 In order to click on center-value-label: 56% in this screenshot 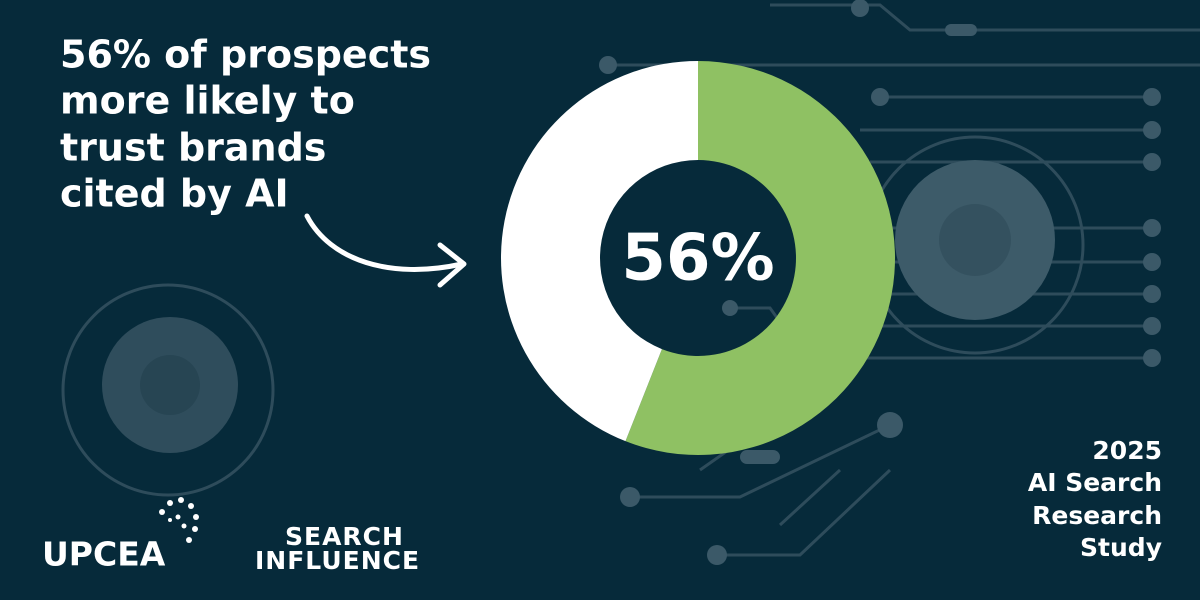, I will do `click(697, 259)`.